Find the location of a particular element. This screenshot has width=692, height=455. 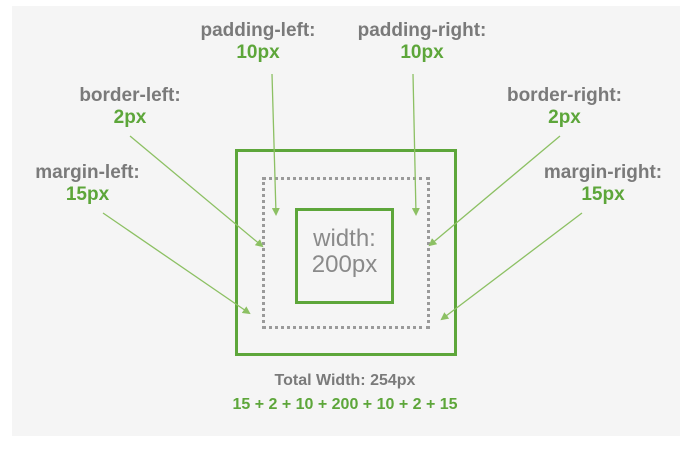

margin-right-arrow is located at coordinates (511, 266).